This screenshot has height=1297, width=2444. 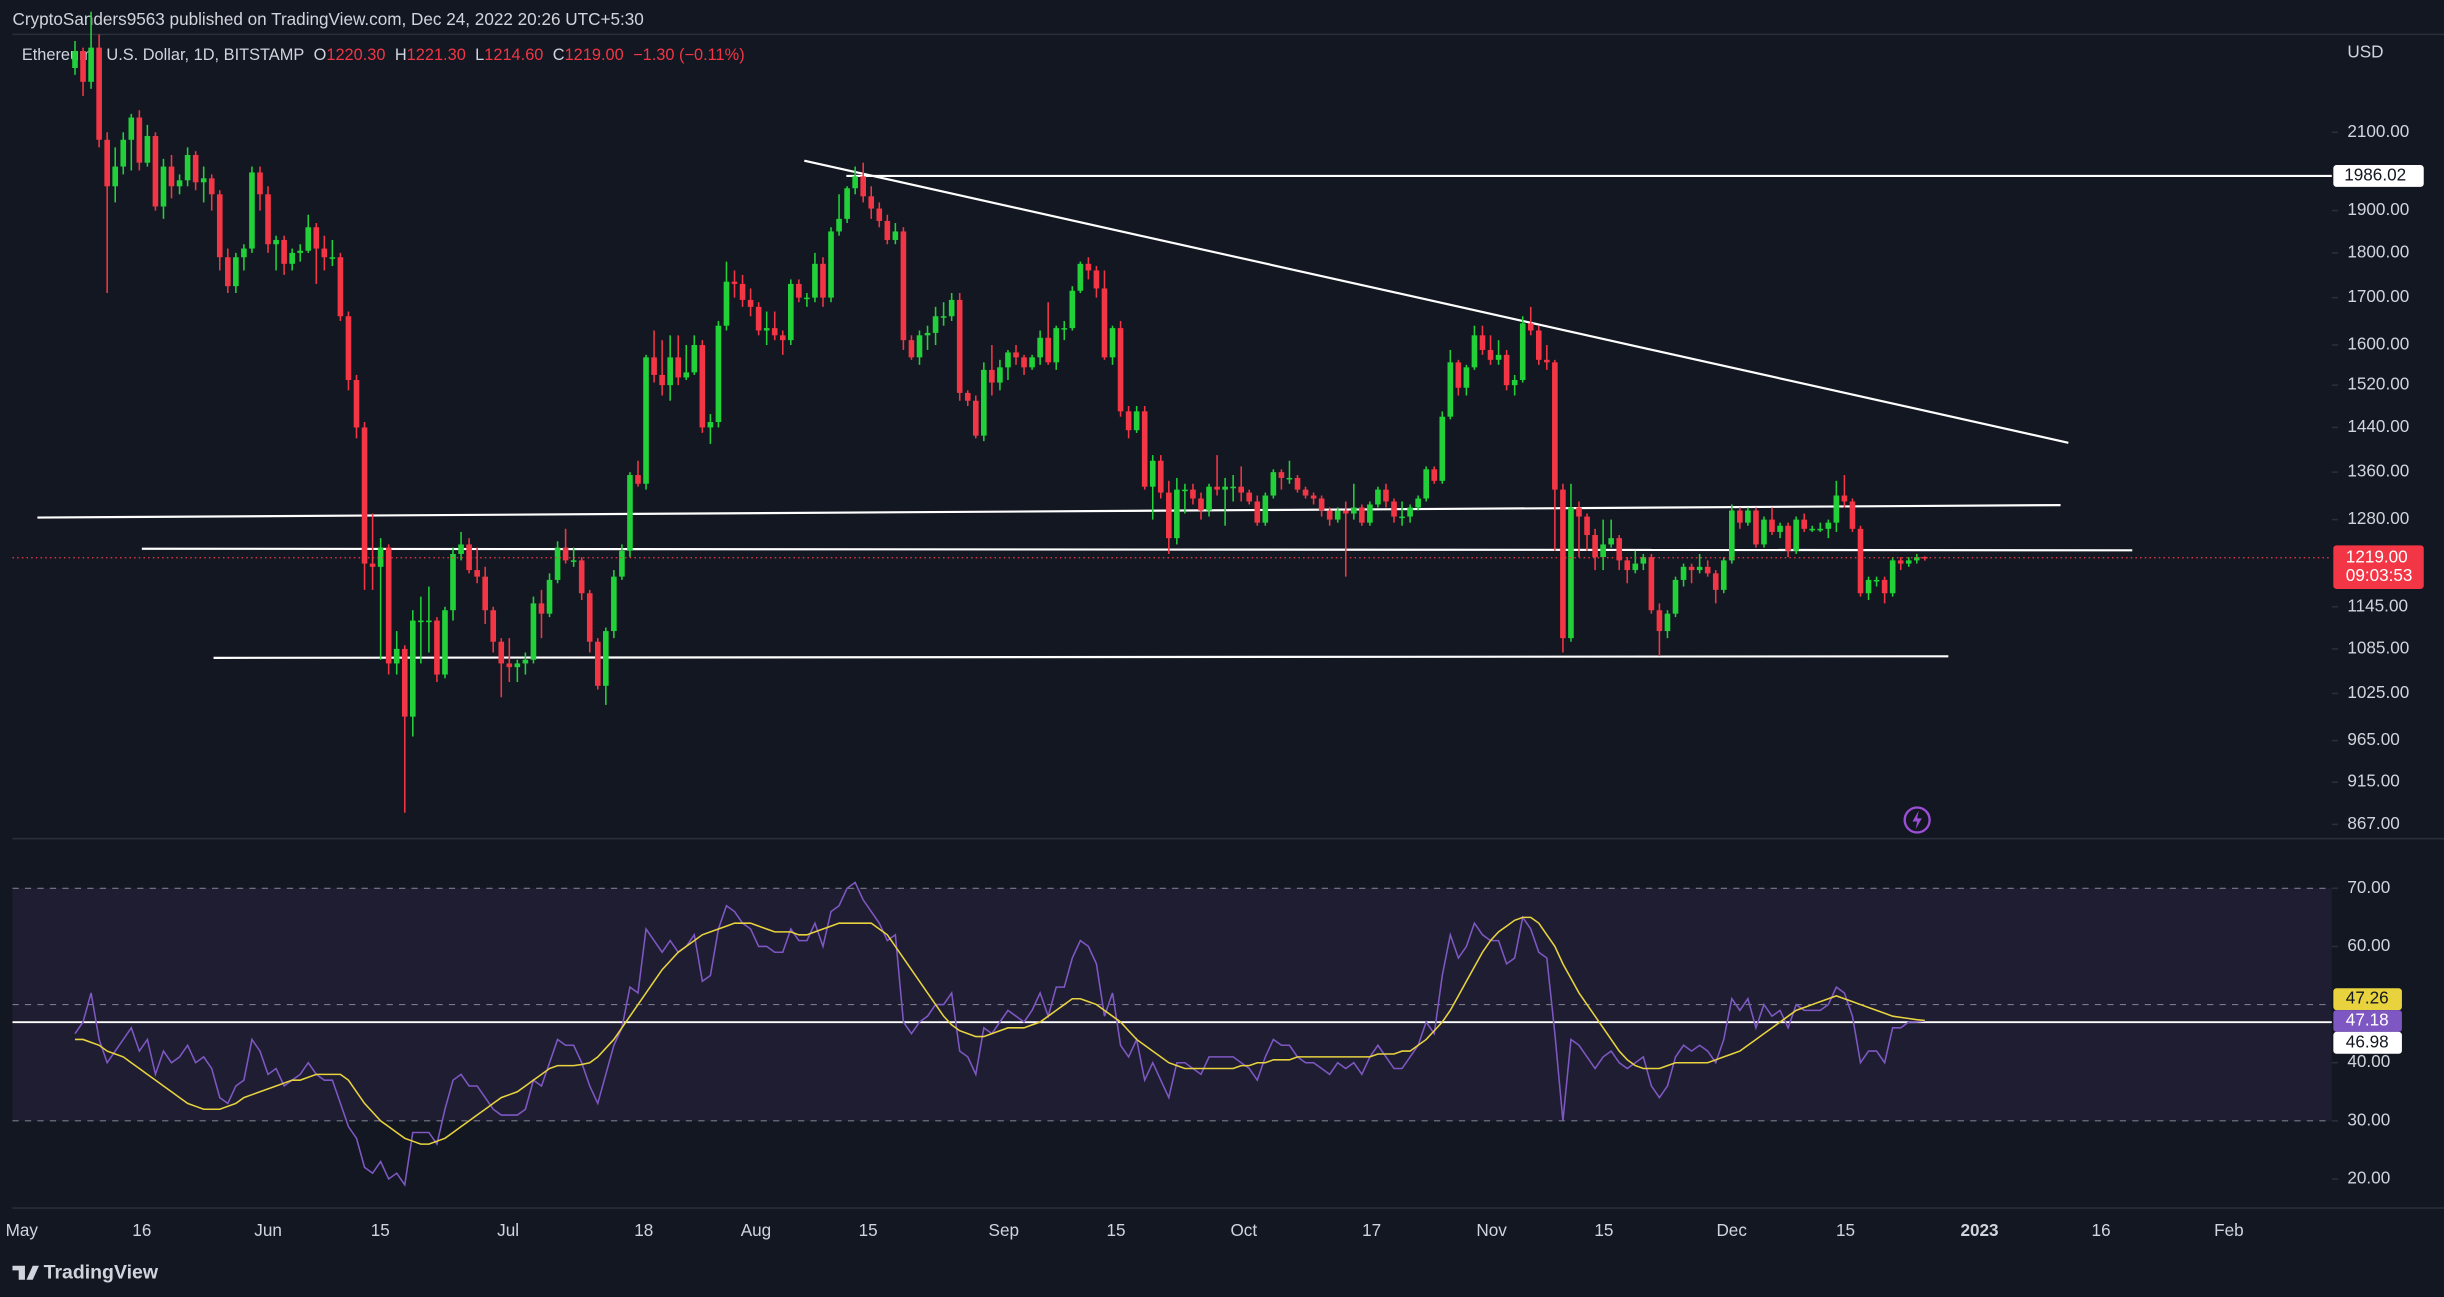 I want to click on x-tick-label: Nov, so click(x=1491, y=1230).